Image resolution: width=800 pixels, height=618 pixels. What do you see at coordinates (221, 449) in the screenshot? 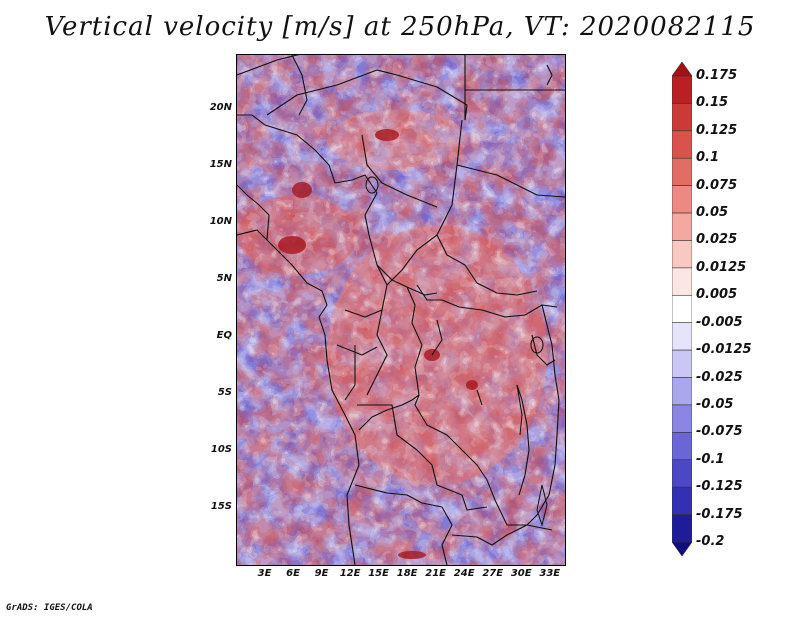
I see `lat-tick-label: 10S` at bounding box center [221, 449].